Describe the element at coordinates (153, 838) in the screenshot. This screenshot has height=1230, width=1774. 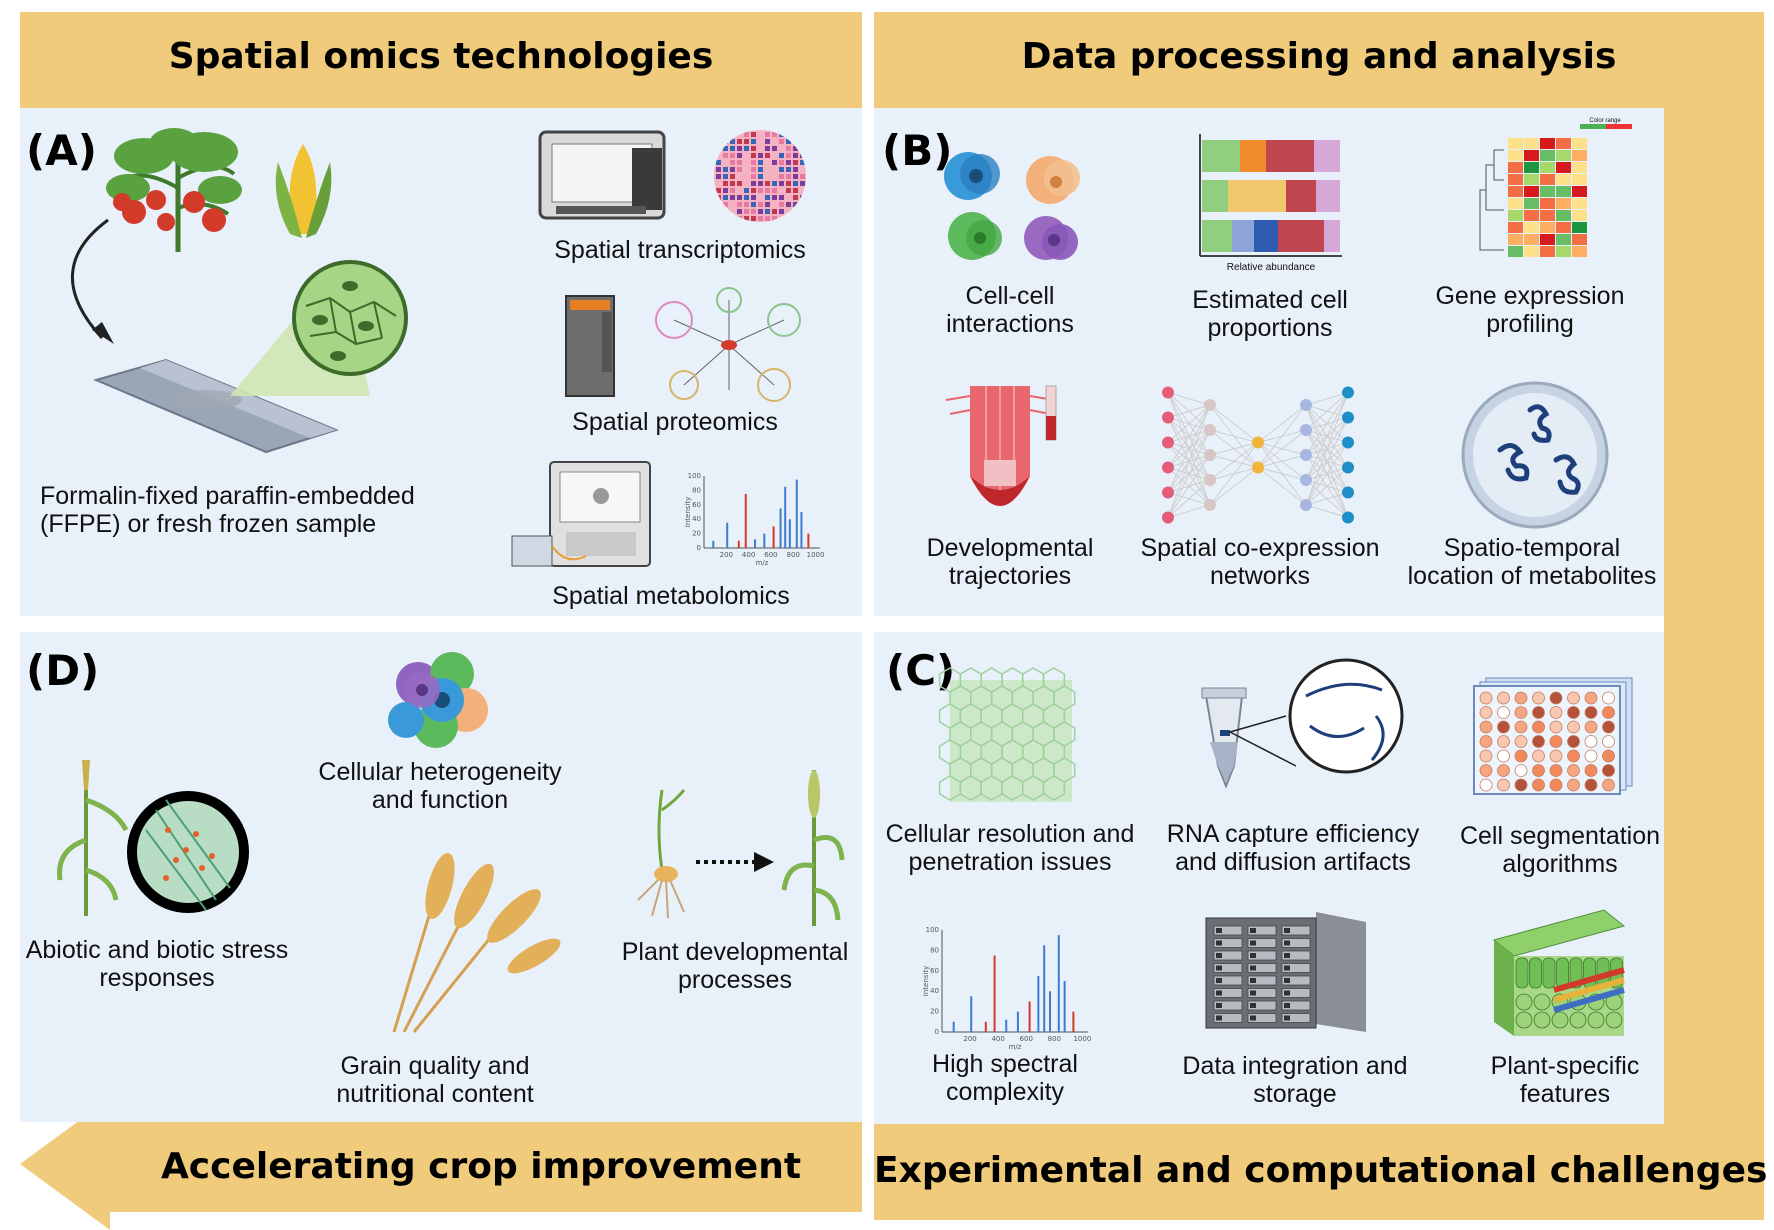
I see `wheat-leaf-icon` at that location.